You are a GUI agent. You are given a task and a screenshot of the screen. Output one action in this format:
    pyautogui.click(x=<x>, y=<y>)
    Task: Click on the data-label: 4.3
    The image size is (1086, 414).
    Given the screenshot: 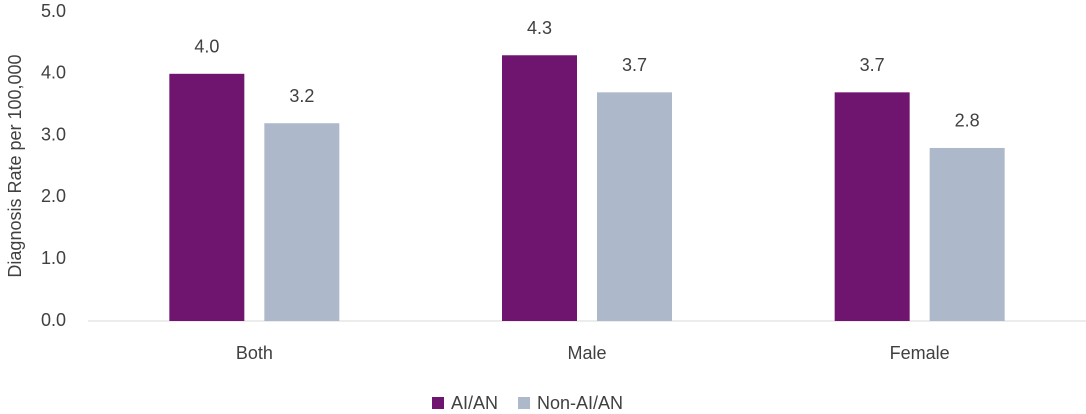 What is the action you would take?
    pyautogui.click(x=539, y=28)
    